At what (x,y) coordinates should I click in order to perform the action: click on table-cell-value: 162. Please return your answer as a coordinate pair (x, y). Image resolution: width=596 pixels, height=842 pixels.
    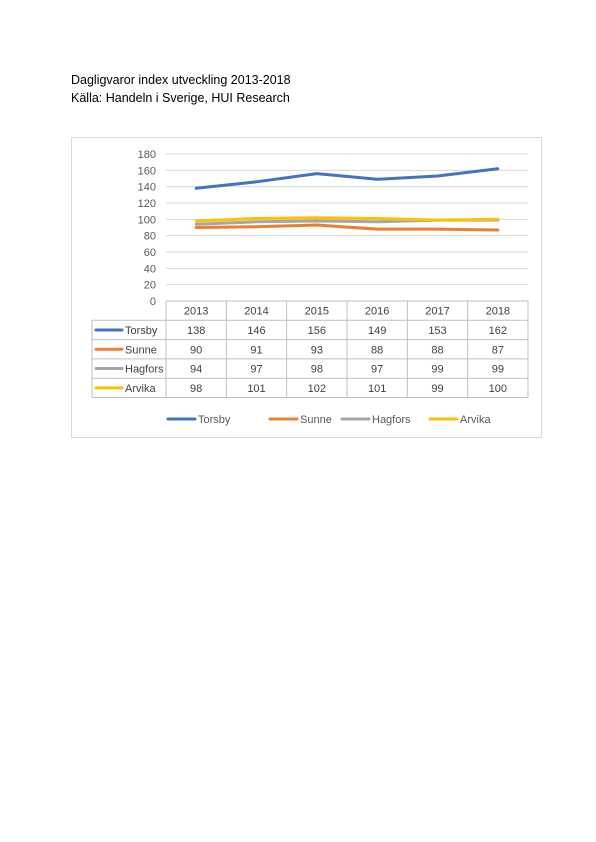
    Looking at the image, I should click on (498, 331).